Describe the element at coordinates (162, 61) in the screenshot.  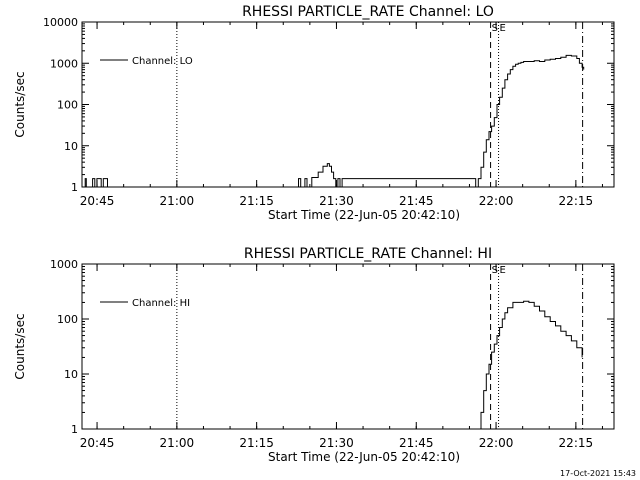
I see `legend-label: Channel: LO` at that location.